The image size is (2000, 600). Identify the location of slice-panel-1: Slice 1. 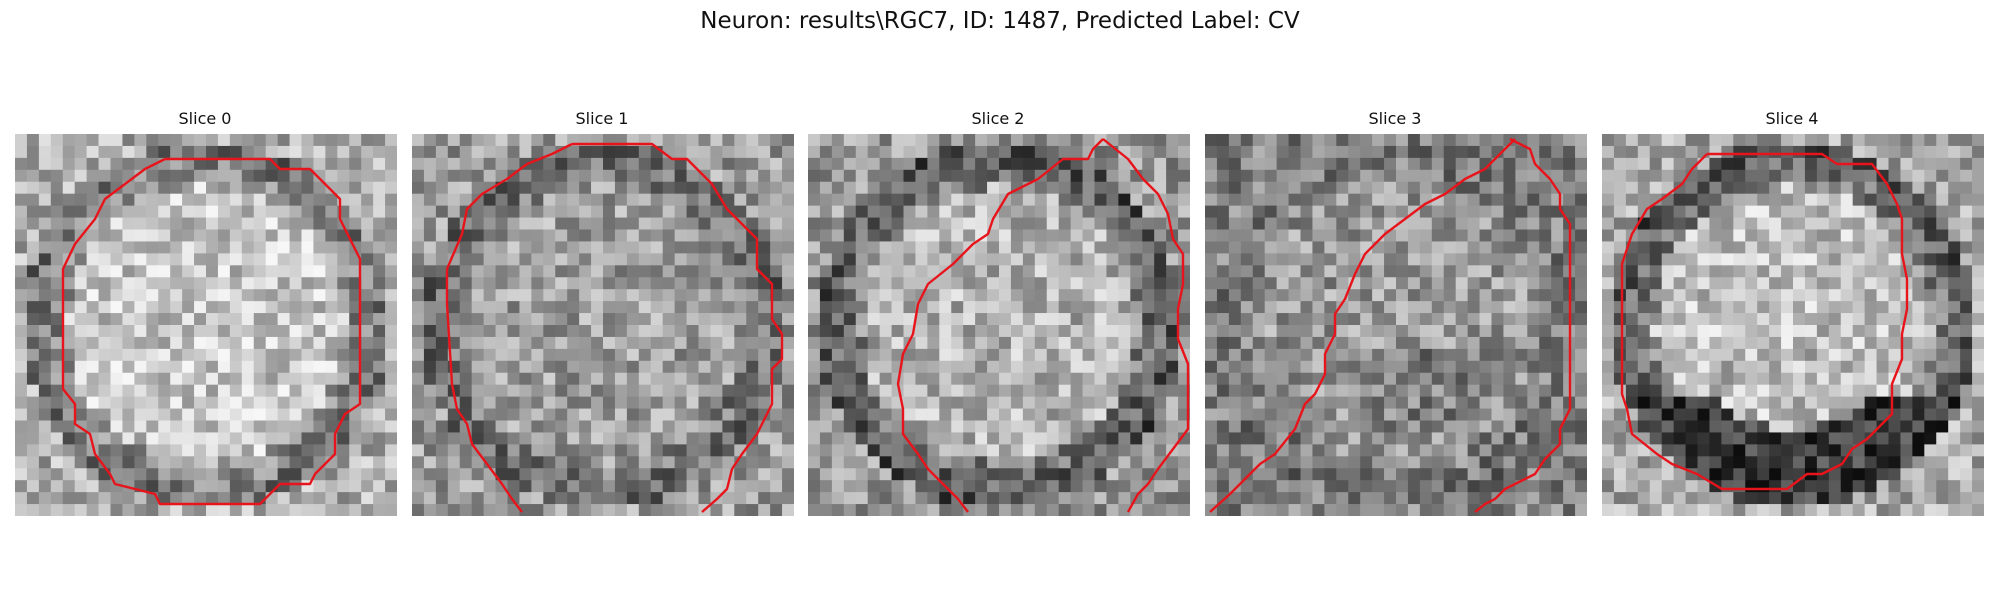
(603, 312).